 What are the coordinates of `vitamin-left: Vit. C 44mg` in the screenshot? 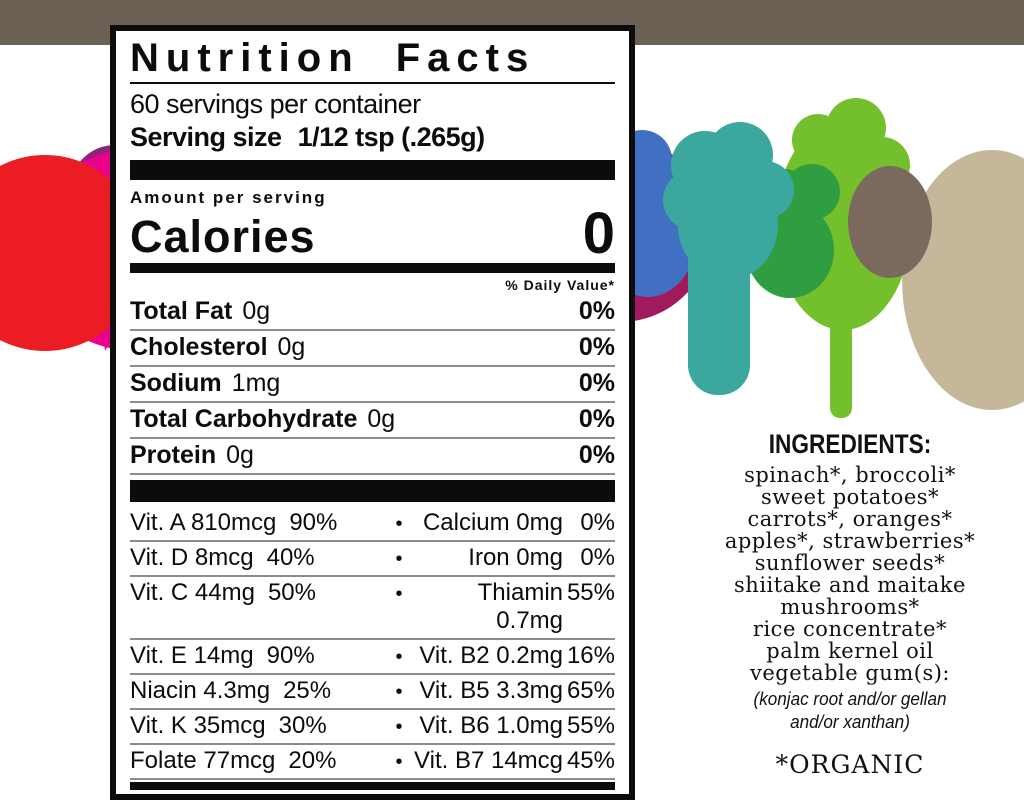 It's located at (192, 593).